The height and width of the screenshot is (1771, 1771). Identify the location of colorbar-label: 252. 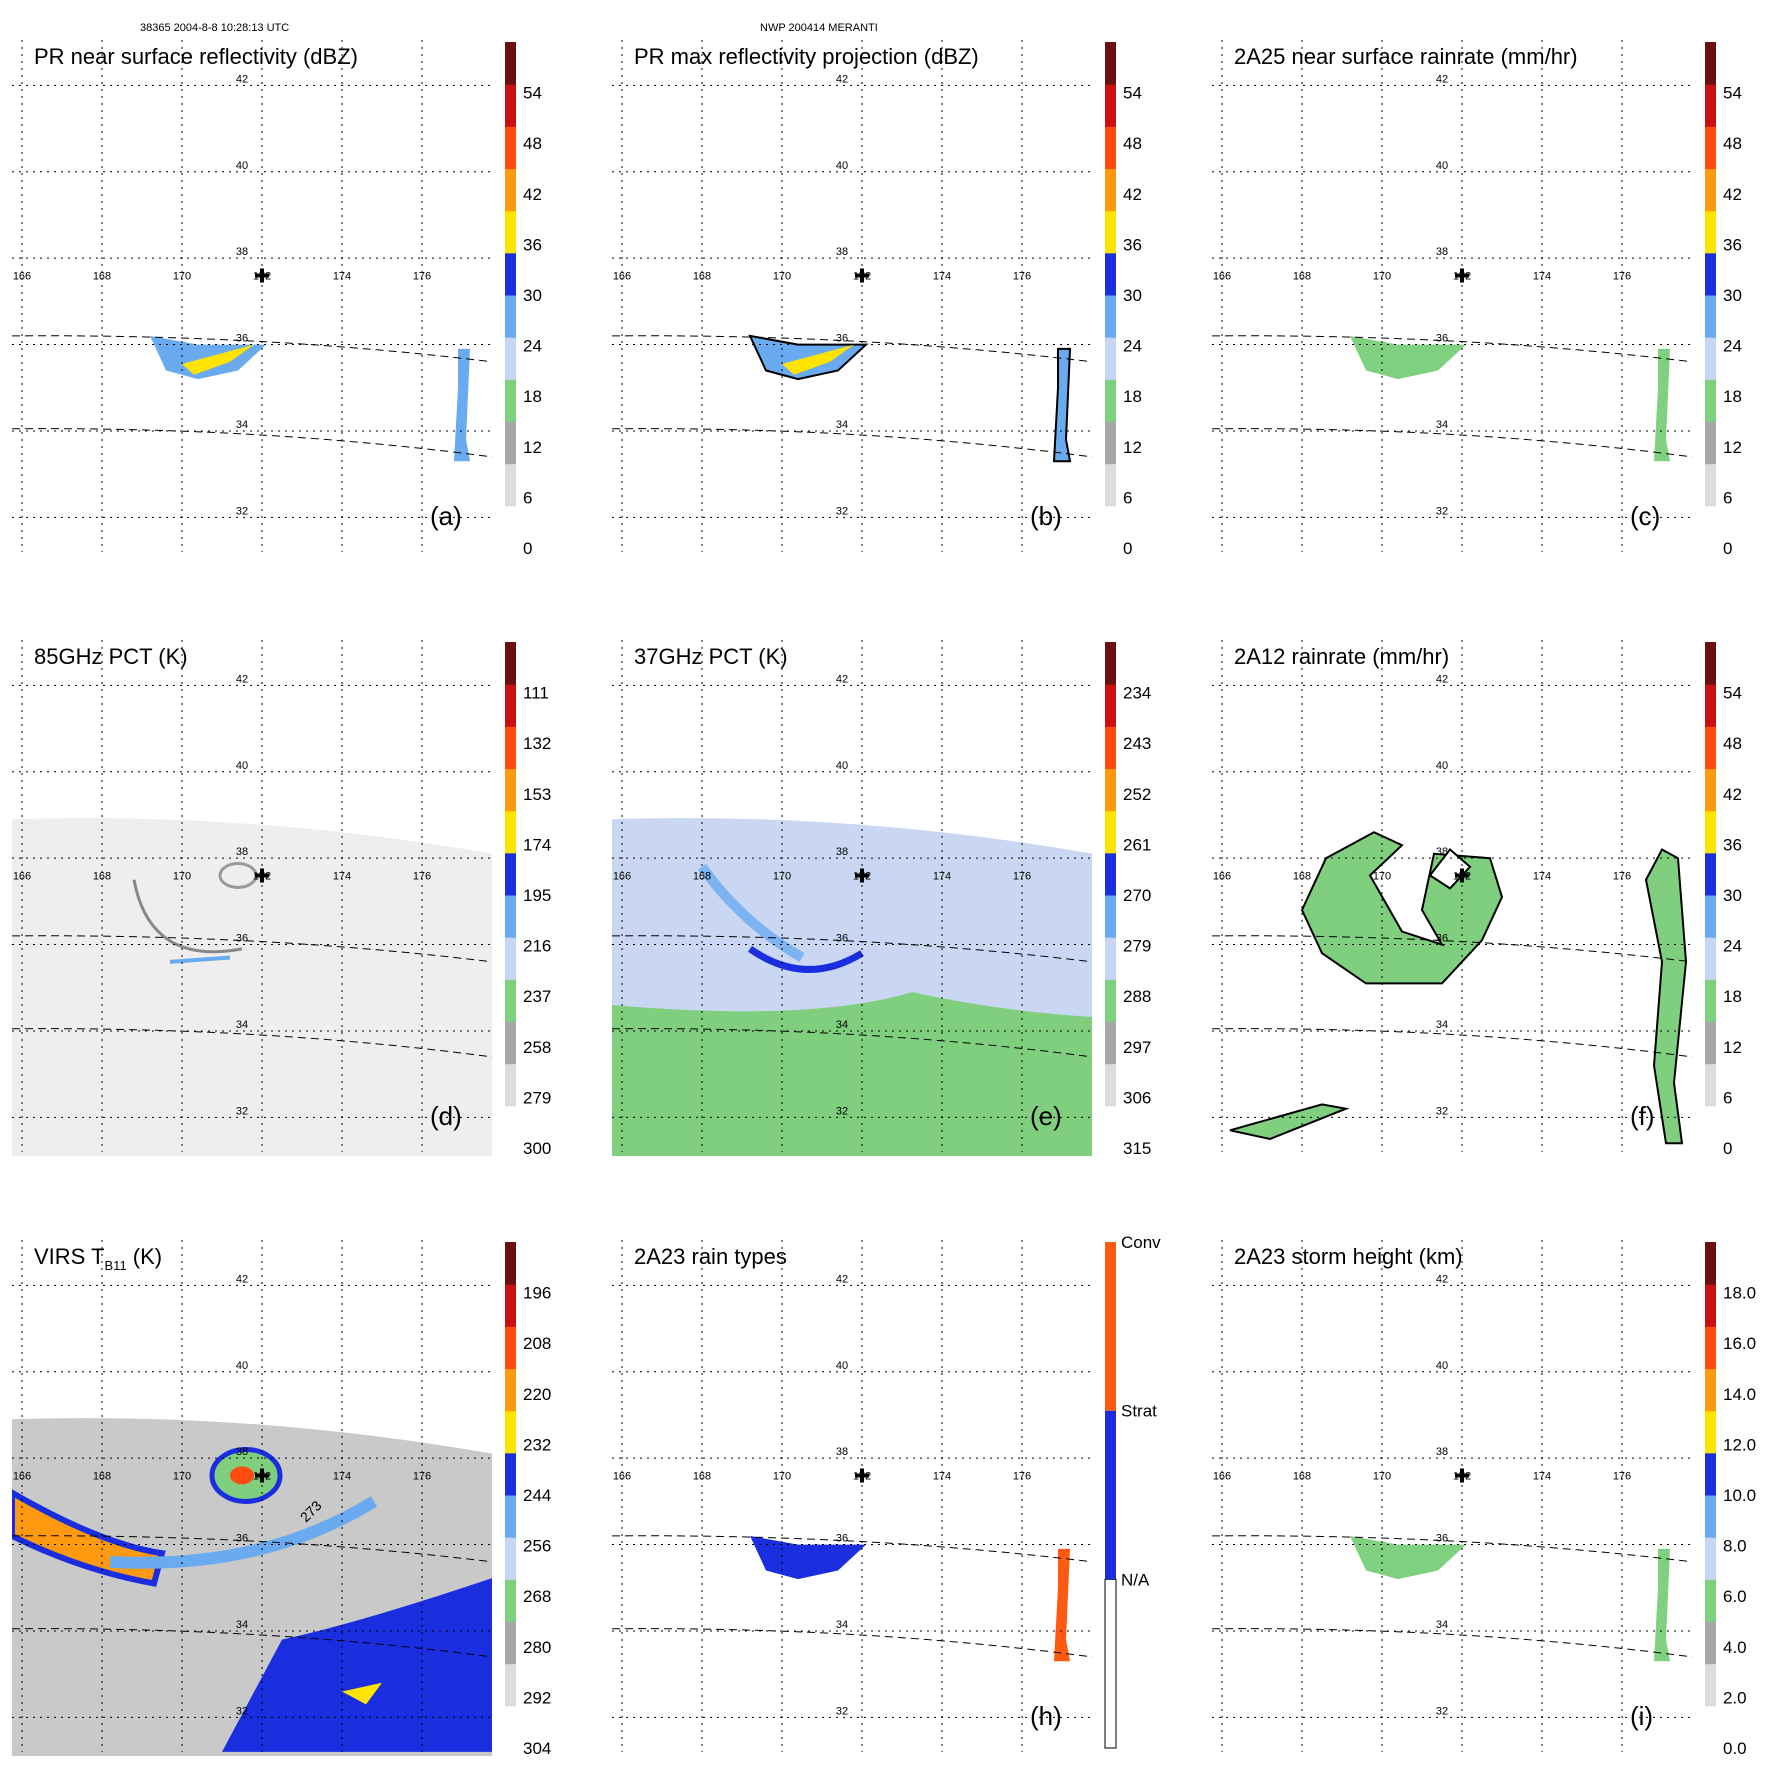
(1137, 794).